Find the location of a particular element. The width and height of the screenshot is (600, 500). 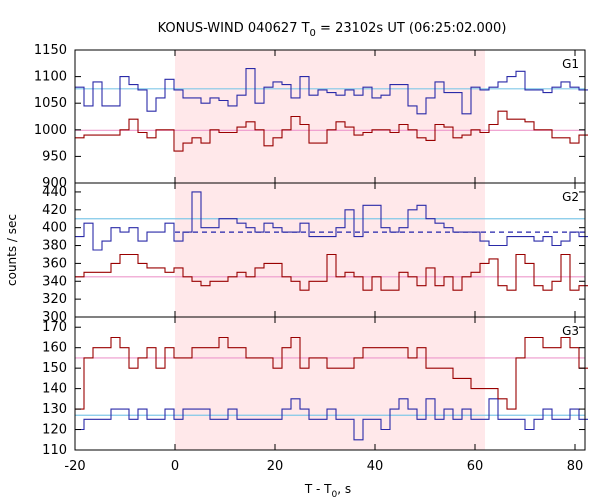

y-tick-label: 110 is located at coordinates (54, 450).